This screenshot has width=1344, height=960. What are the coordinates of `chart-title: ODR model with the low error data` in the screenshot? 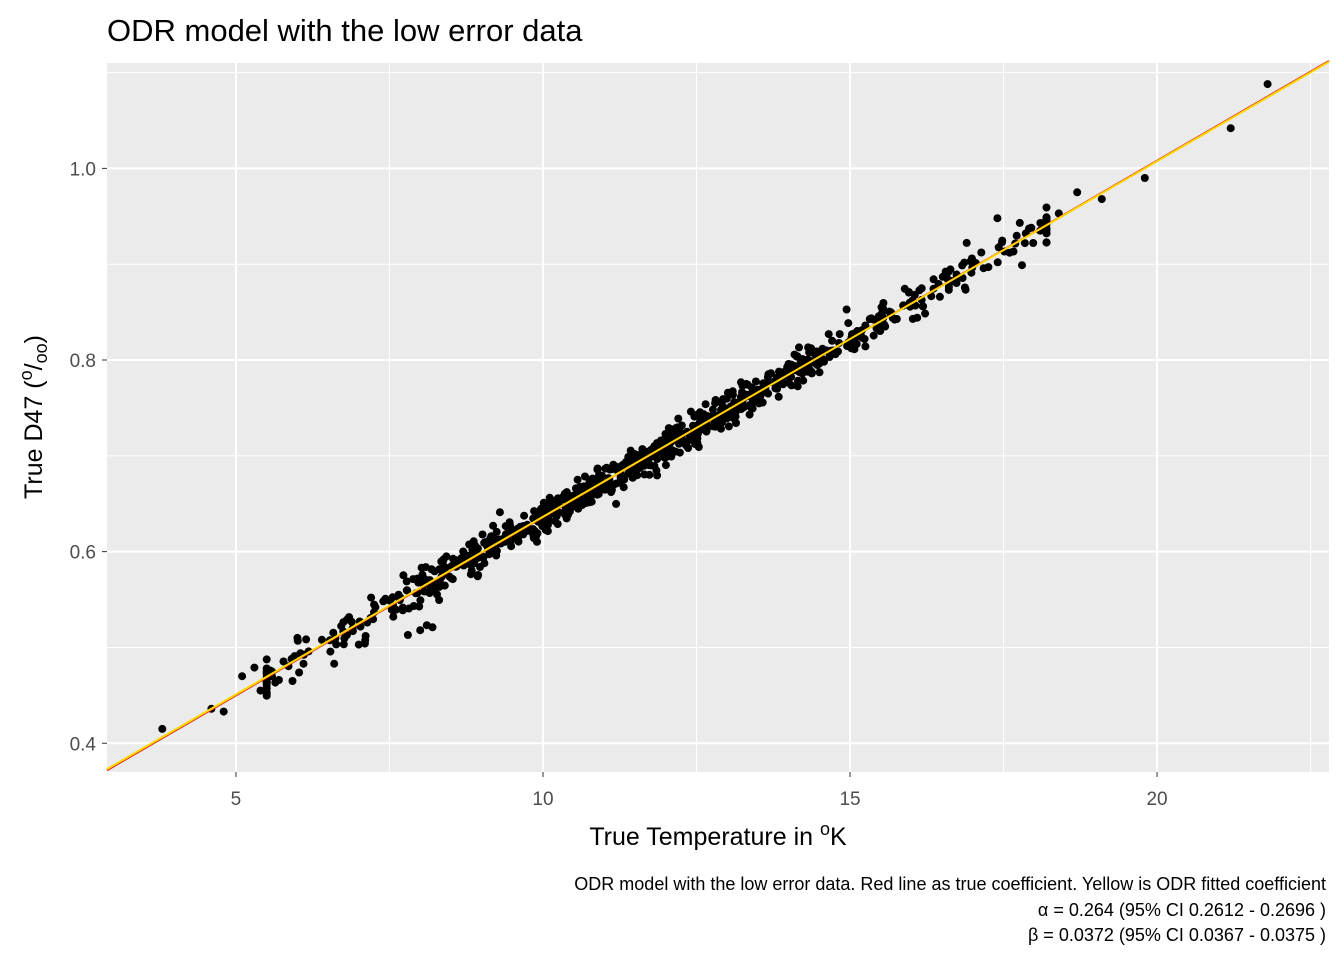 It's located at (345, 30).